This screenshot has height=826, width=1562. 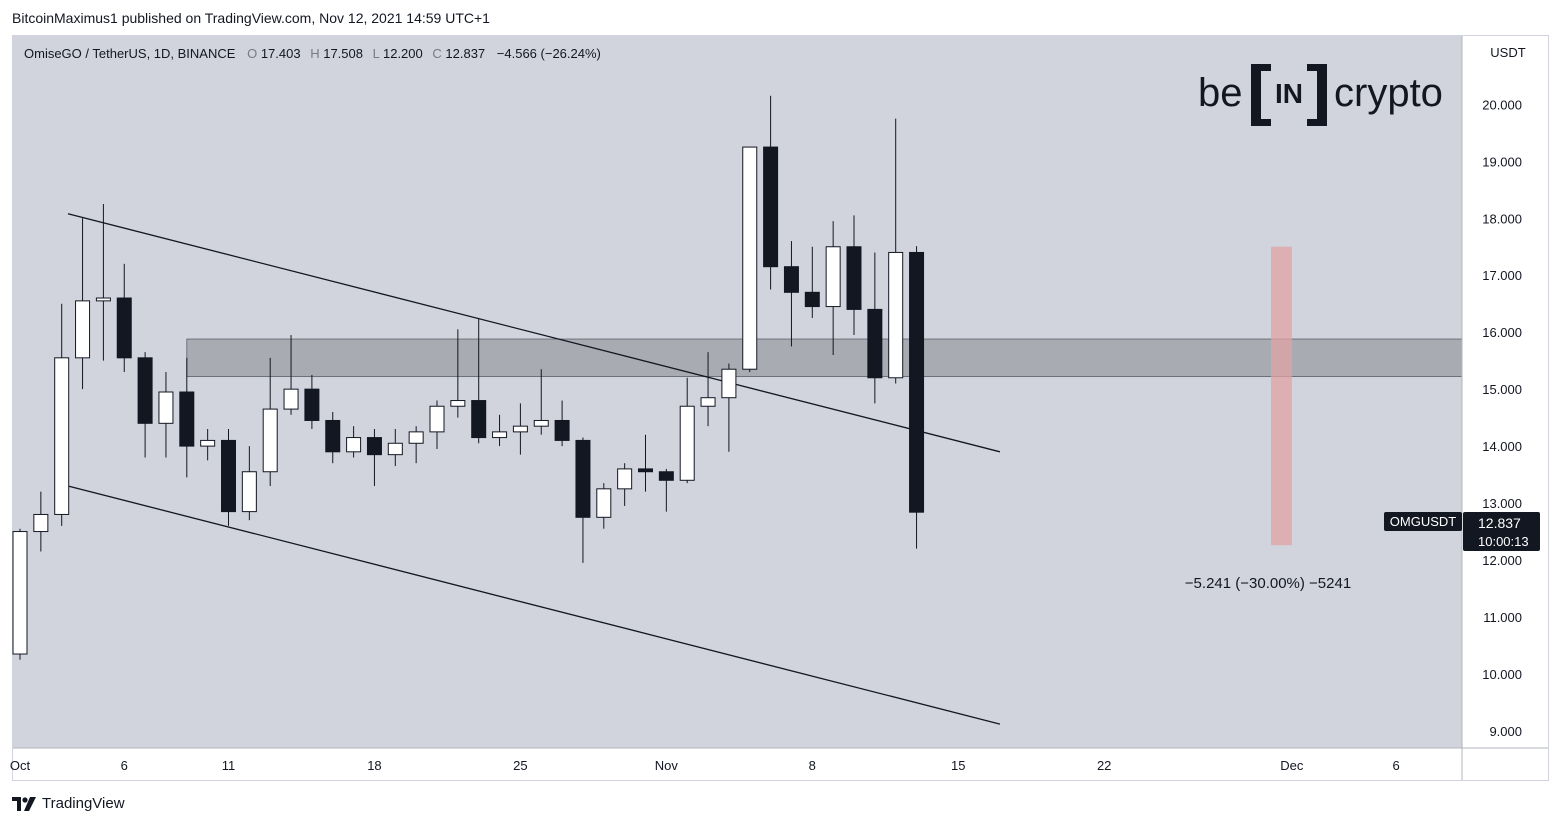 I want to click on price-tick-label: 12.000, so click(x=1502, y=560).